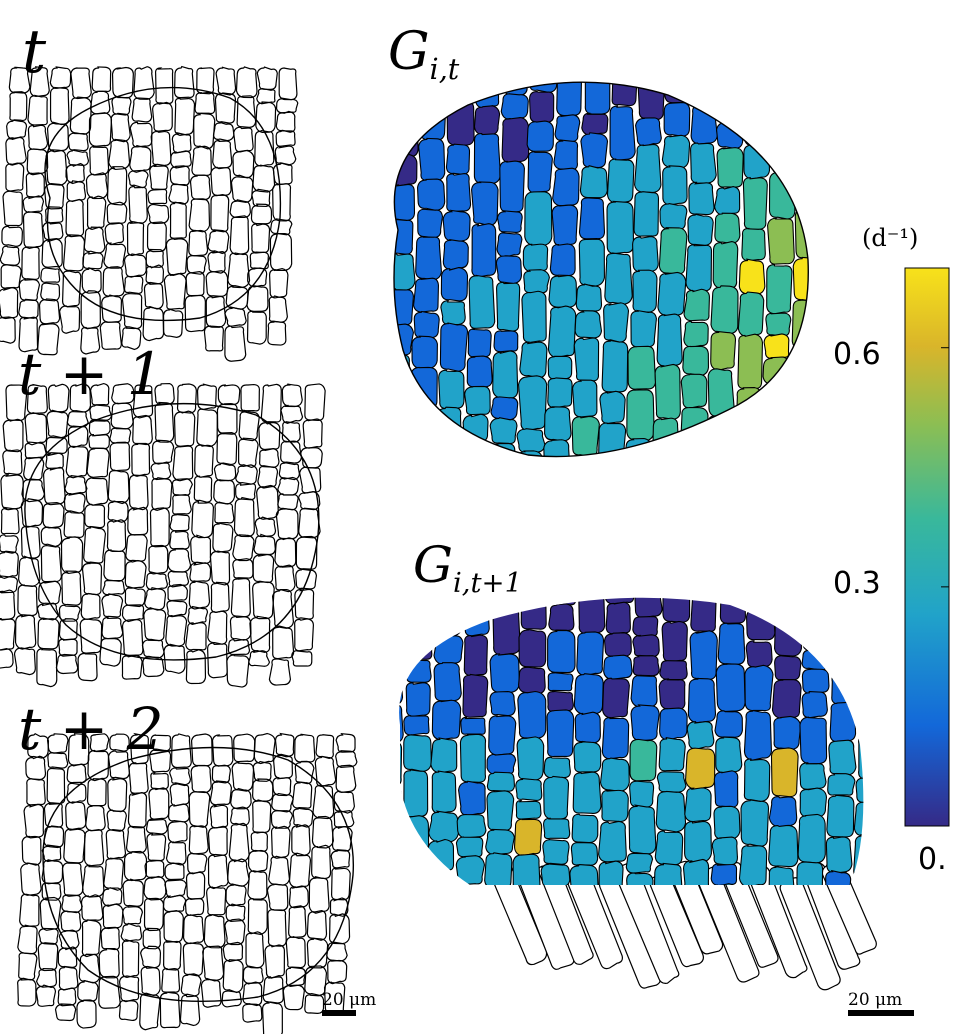 The image size is (967, 1034). What do you see at coordinates (423, 54) in the screenshot?
I see `label-g-i-t: Gi,t` at bounding box center [423, 54].